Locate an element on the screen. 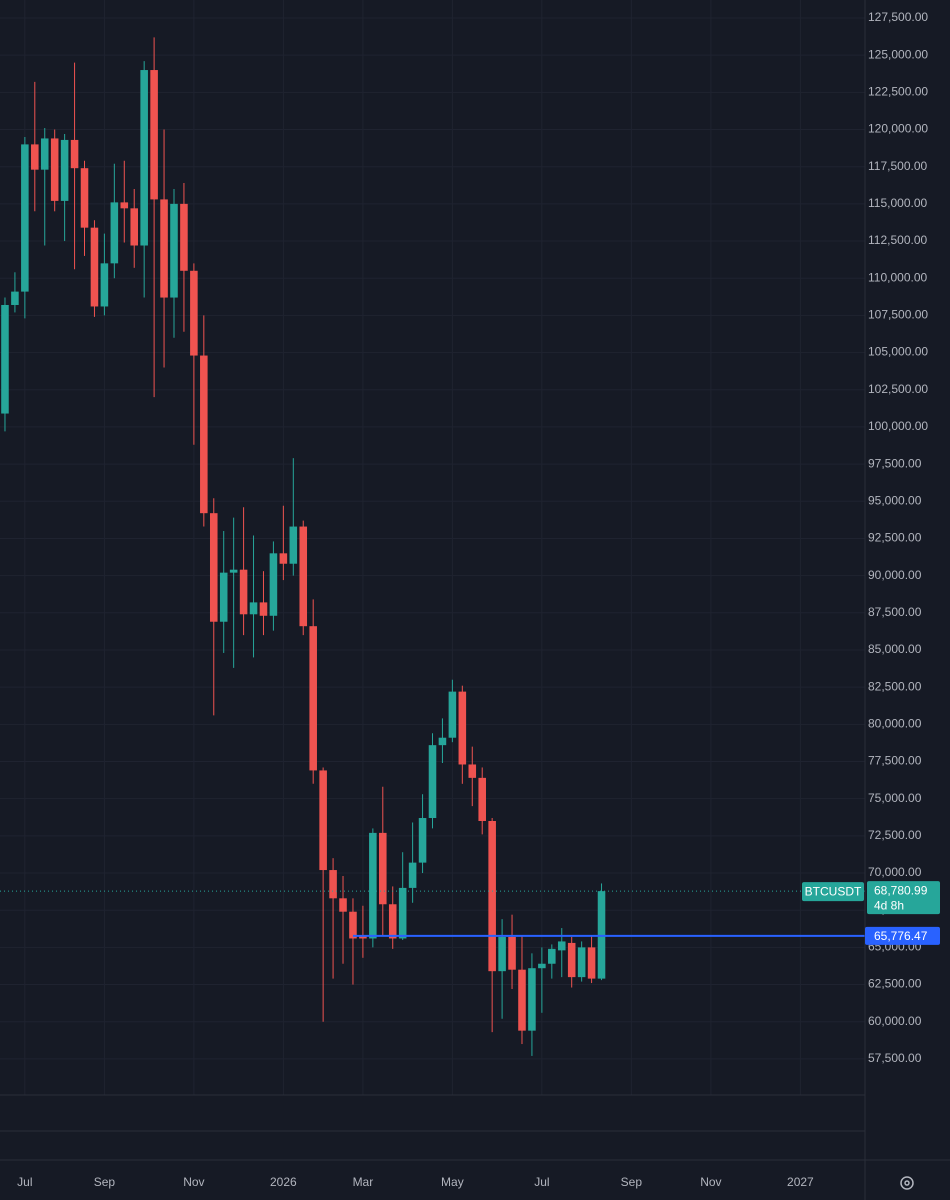  y-tick-label: 70,000.00 is located at coordinates (895, 872).